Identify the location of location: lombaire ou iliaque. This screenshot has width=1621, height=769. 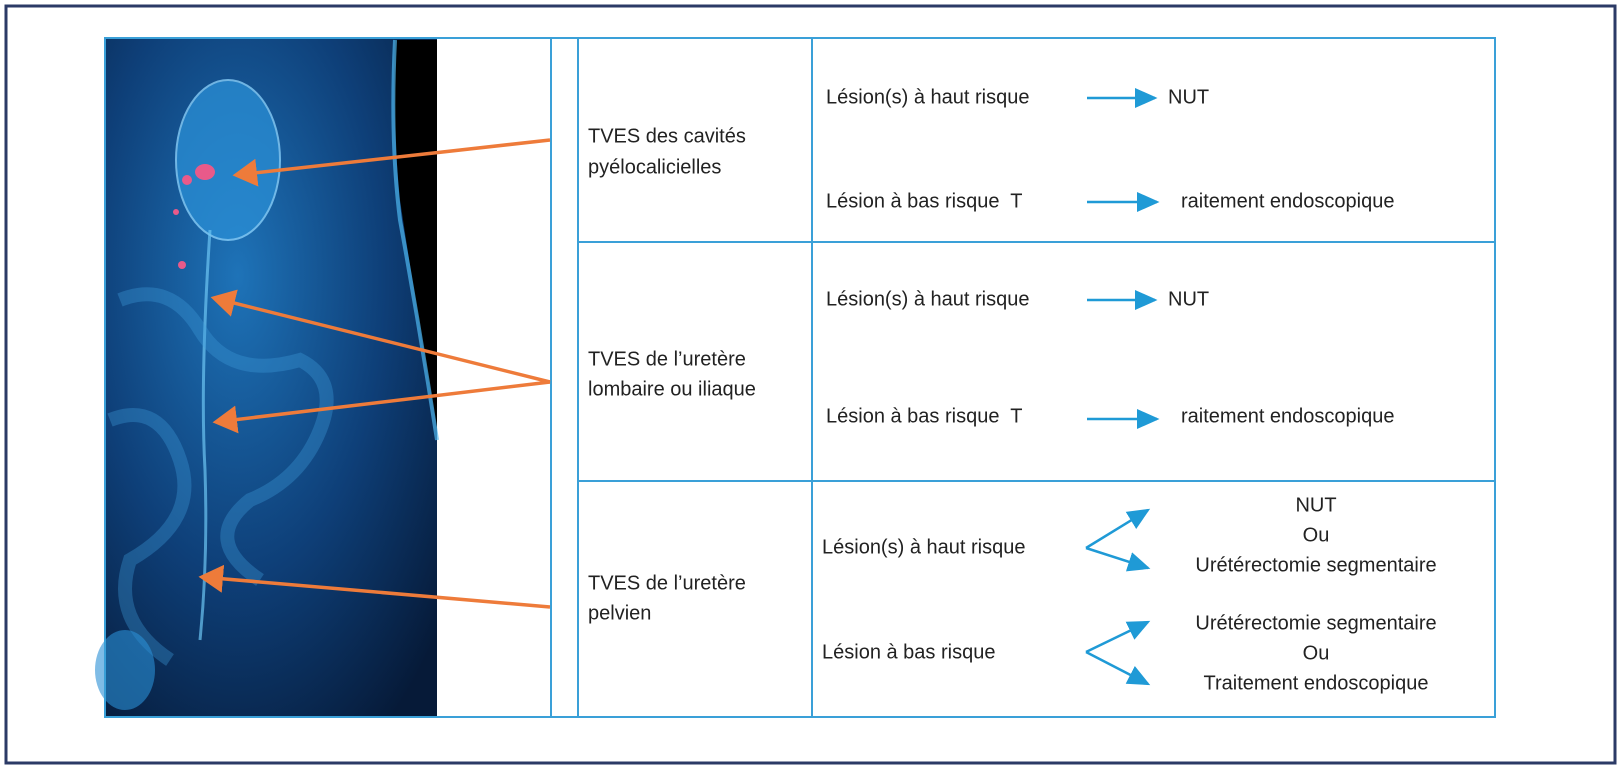
(672, 389).